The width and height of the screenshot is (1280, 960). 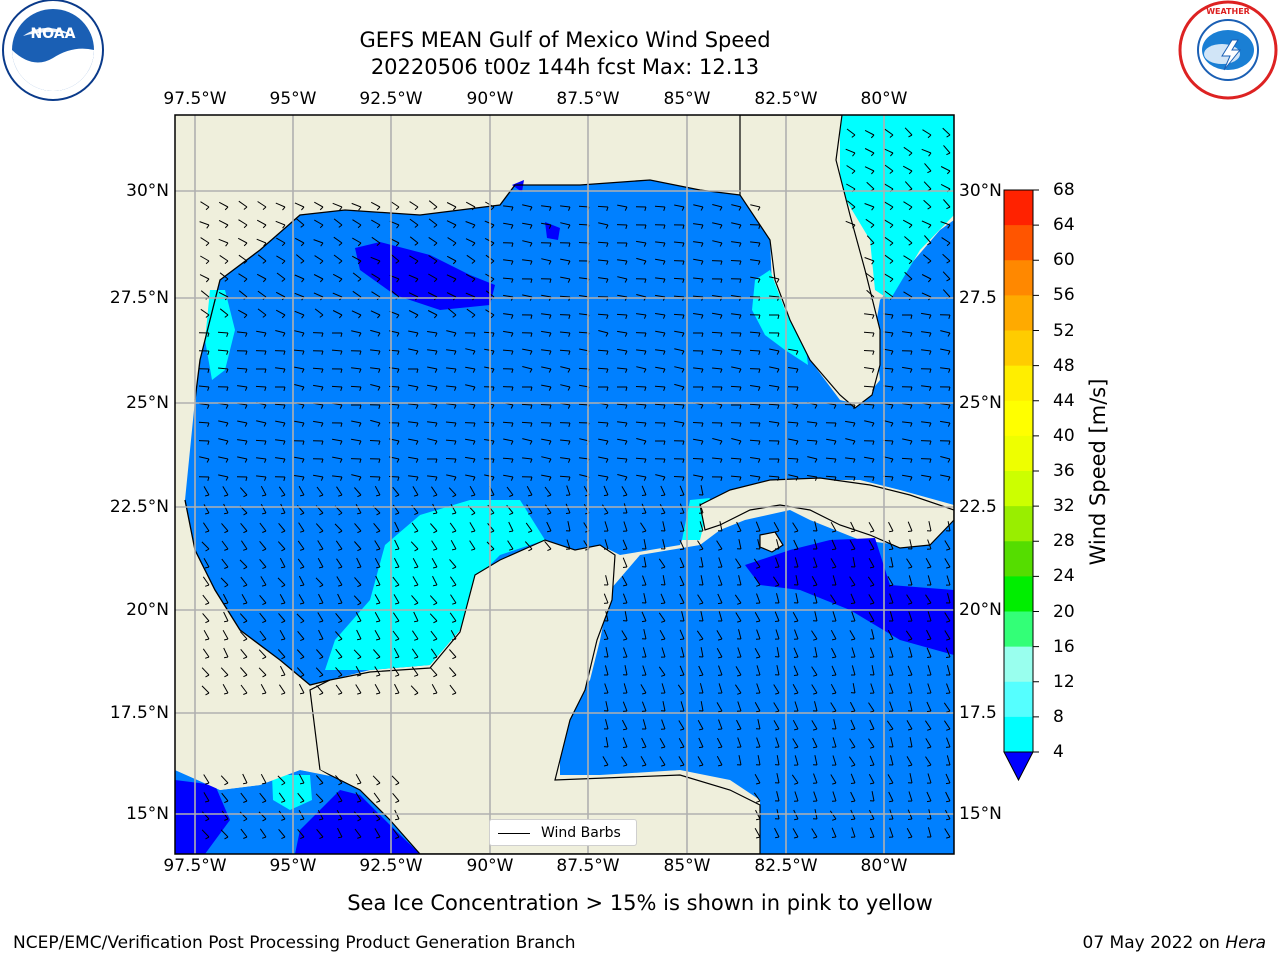 I want to click on lon-tick-bottom-3: 92.5°W, so click(x=391, y=866).